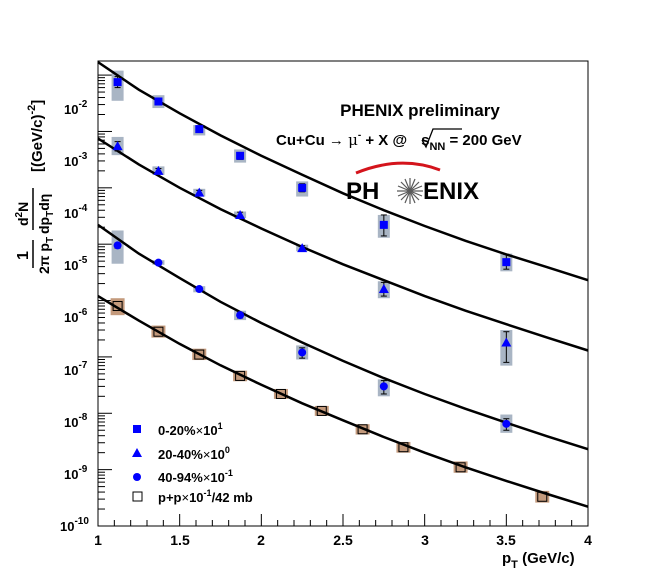  What do you see at coordinates (506, 540) in the screenshot?
I see `x-tick-label: 3.5` at bounding box center [506, 540].